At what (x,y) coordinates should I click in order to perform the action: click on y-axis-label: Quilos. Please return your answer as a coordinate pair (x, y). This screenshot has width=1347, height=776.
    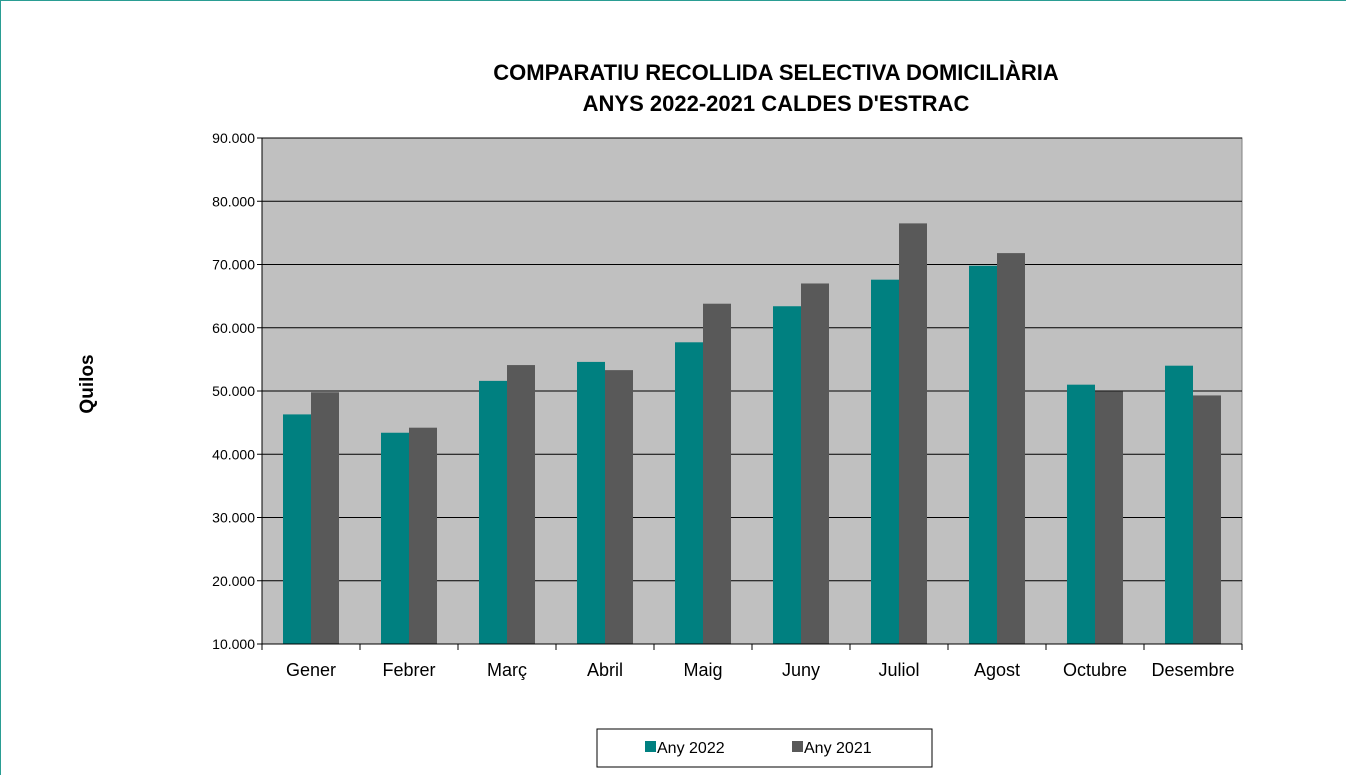
    Looking at the image, I should click on (87, 383).